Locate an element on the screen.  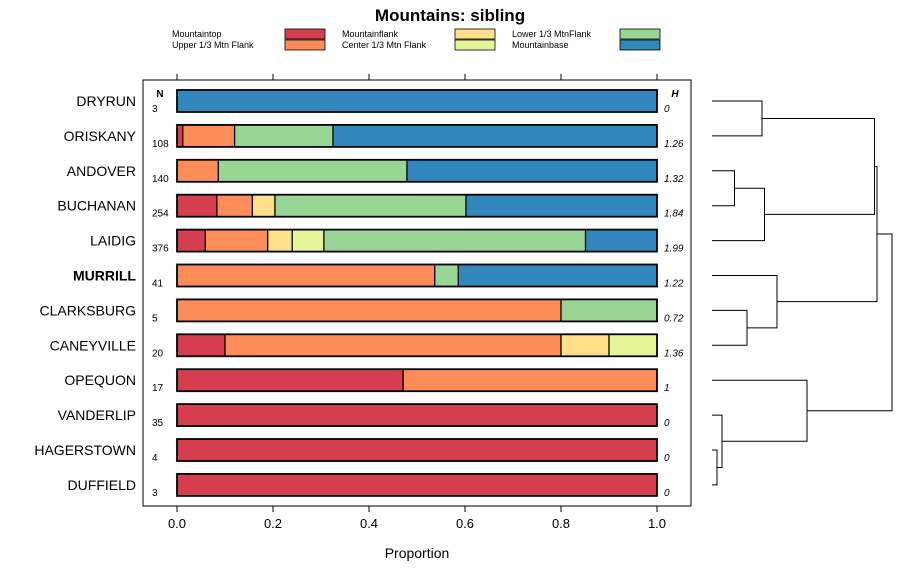
legend-label: Lower 1/3 MtnFlank is located at coordinates (552, 34).